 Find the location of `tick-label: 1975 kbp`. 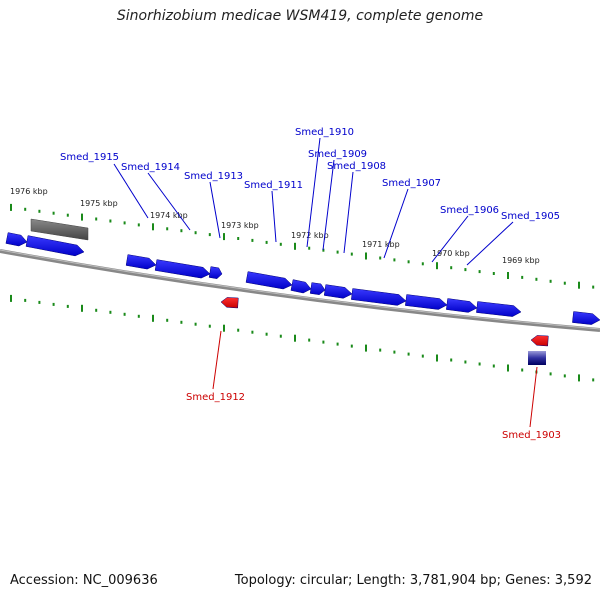

tick-label: 1975 kbp is located at coordinates (99, 203).